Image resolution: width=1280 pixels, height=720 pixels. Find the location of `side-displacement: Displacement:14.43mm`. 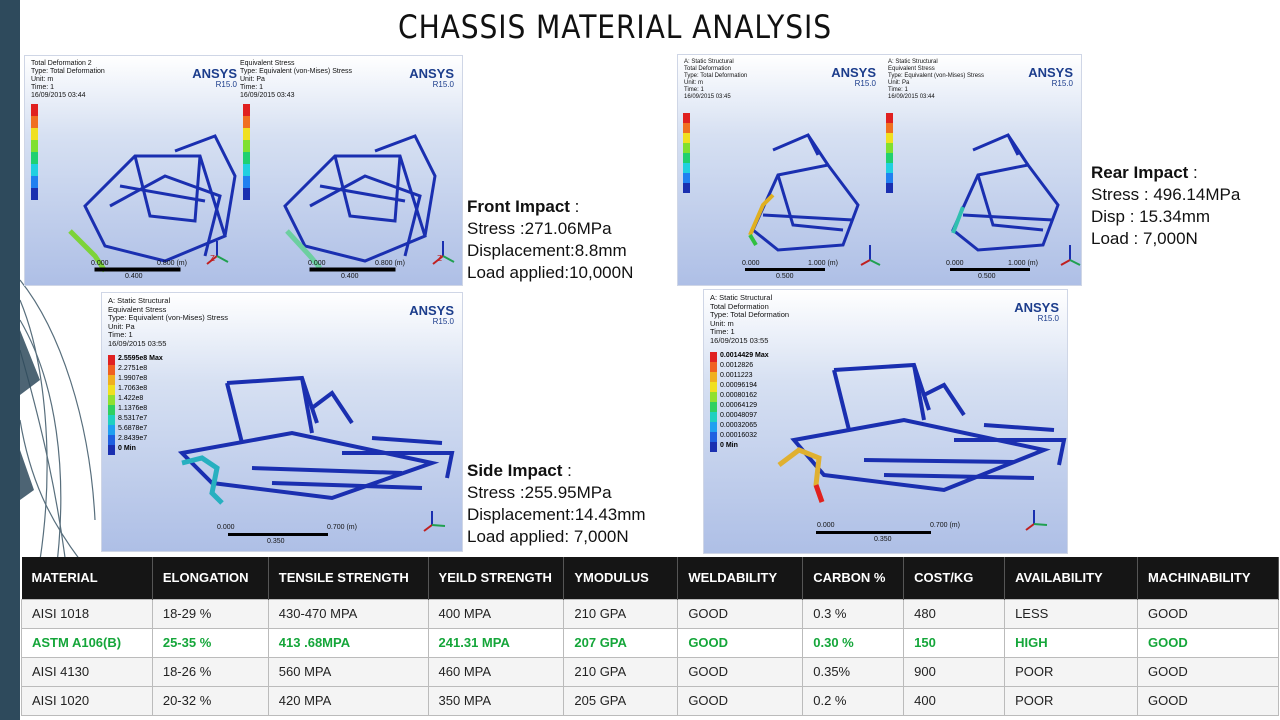

side-displacement: Displacement:14.43mm is located at coordinates (556, 514).